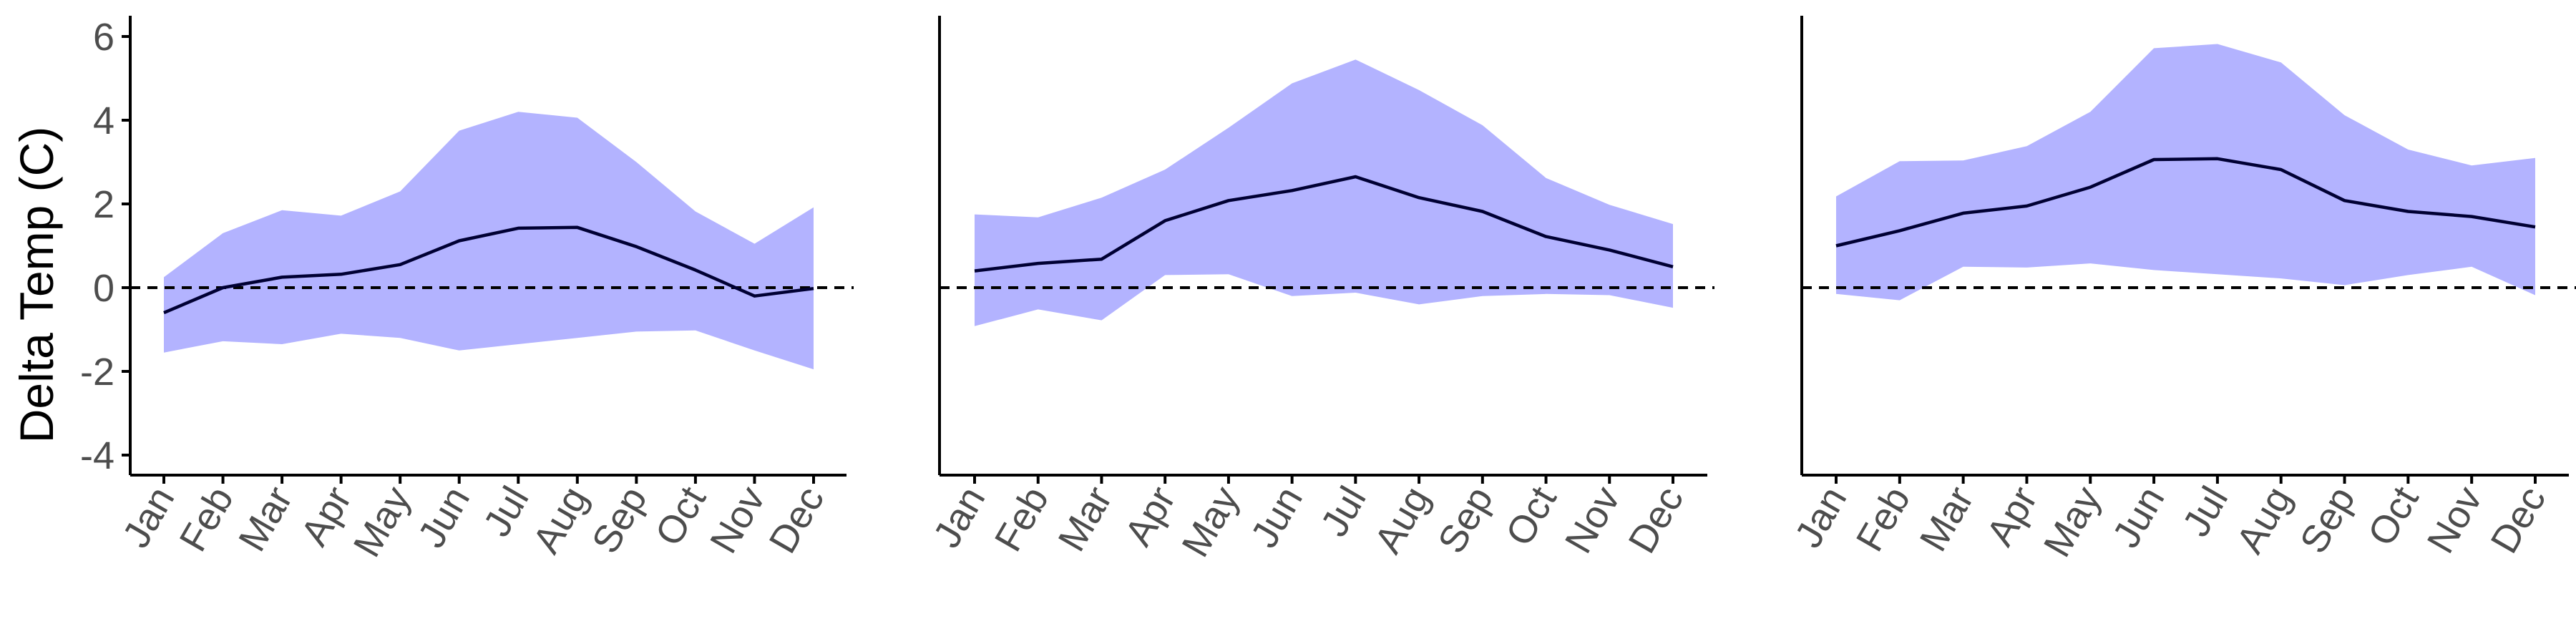 The image size is (2576, 644). What do you see at coordinates (103, 204) in the screenshot?
I see `y-tick-label: 2` at bounding box center [103, 204].